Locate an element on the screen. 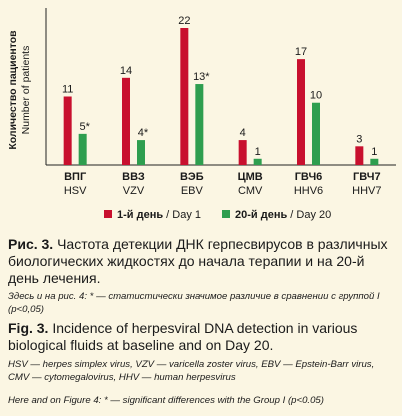 The image size is (402, 416). data-label-1: 11 is located at coordinates (67, 90).